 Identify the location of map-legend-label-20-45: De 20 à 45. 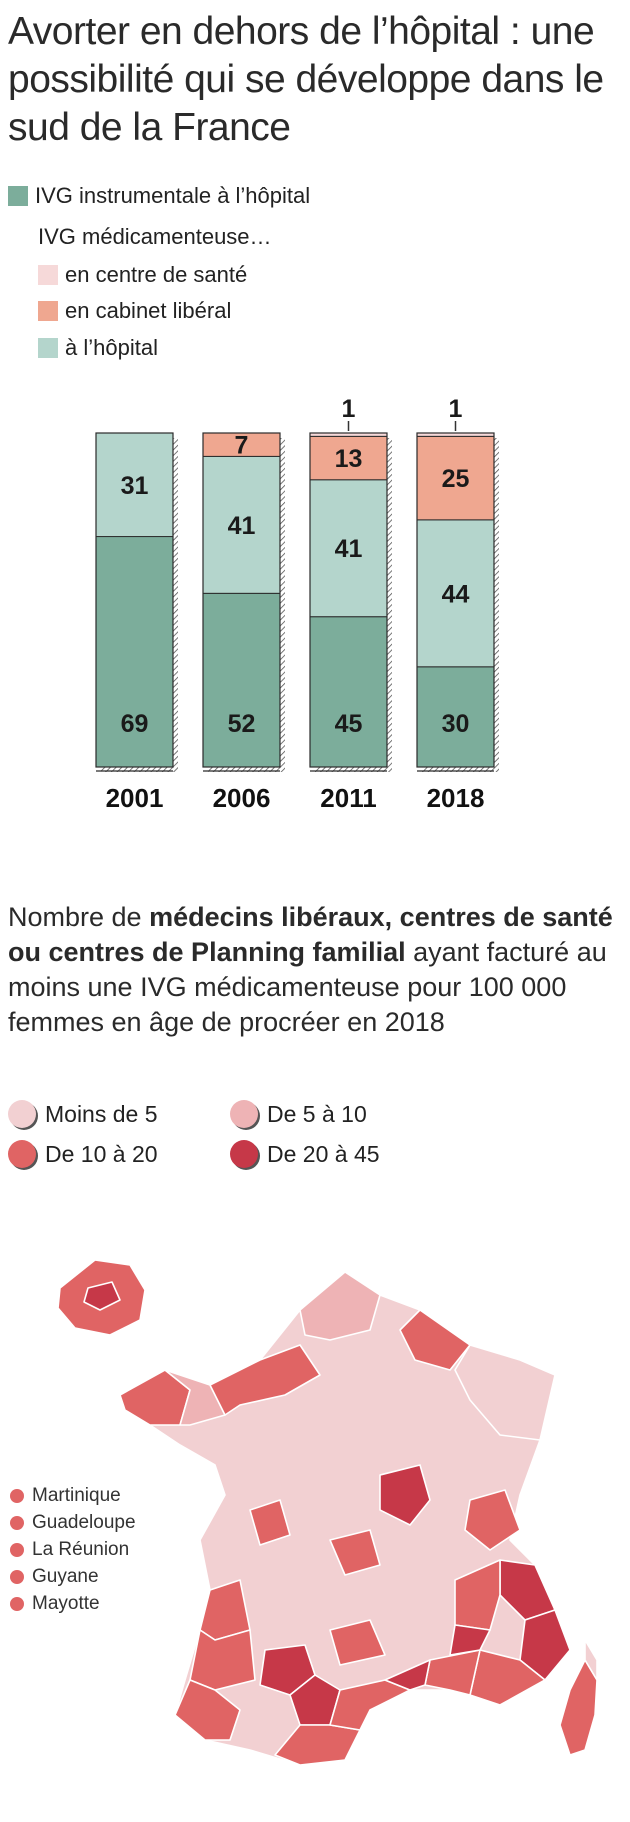
(323, 1153).